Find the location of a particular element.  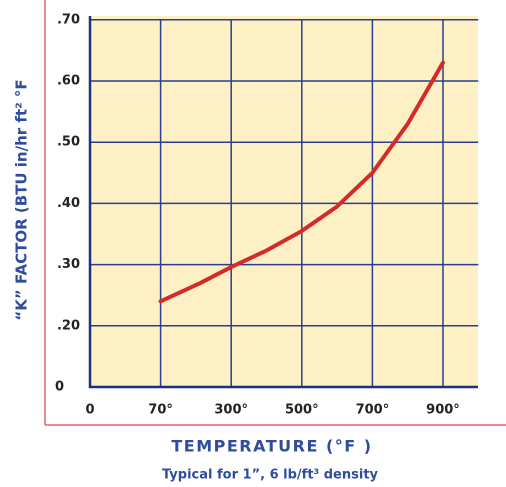

y-tick-label: .40 is located at coordinates (68, 203).